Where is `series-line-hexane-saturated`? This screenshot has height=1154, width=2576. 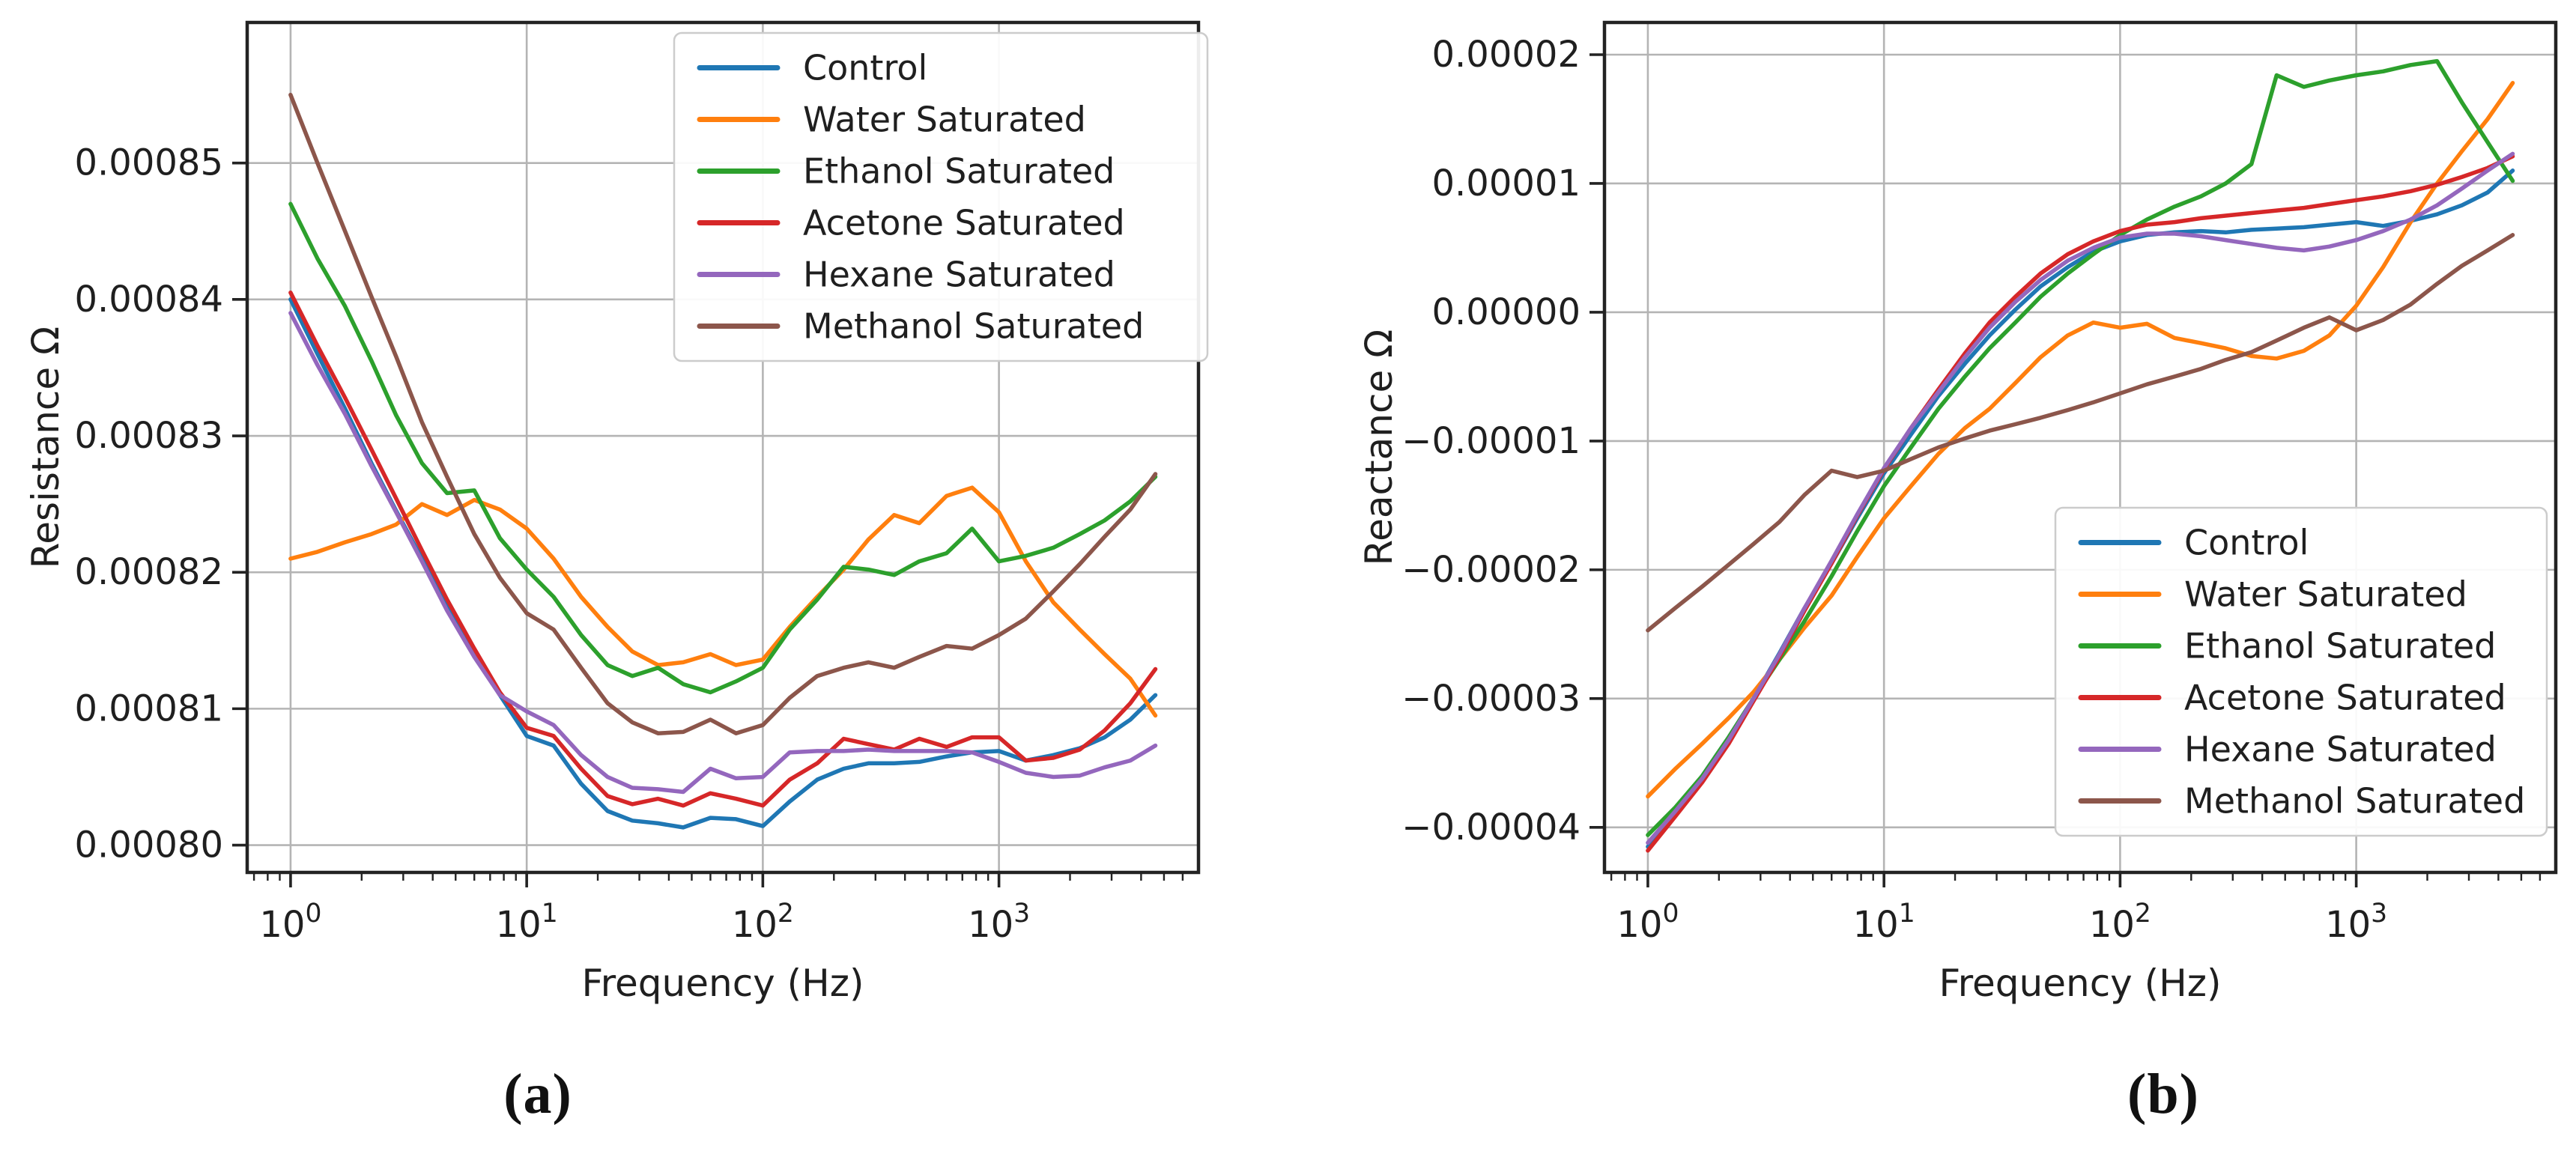
series-line-hexane-saturated is located at coordinates (723, 553).